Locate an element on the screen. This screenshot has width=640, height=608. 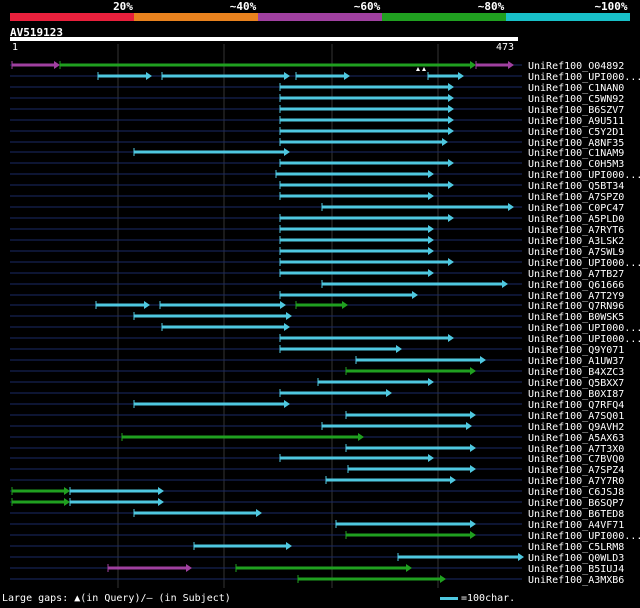
hit-row: UniRef100_C5WN92 is located at coordinates (317, 99).